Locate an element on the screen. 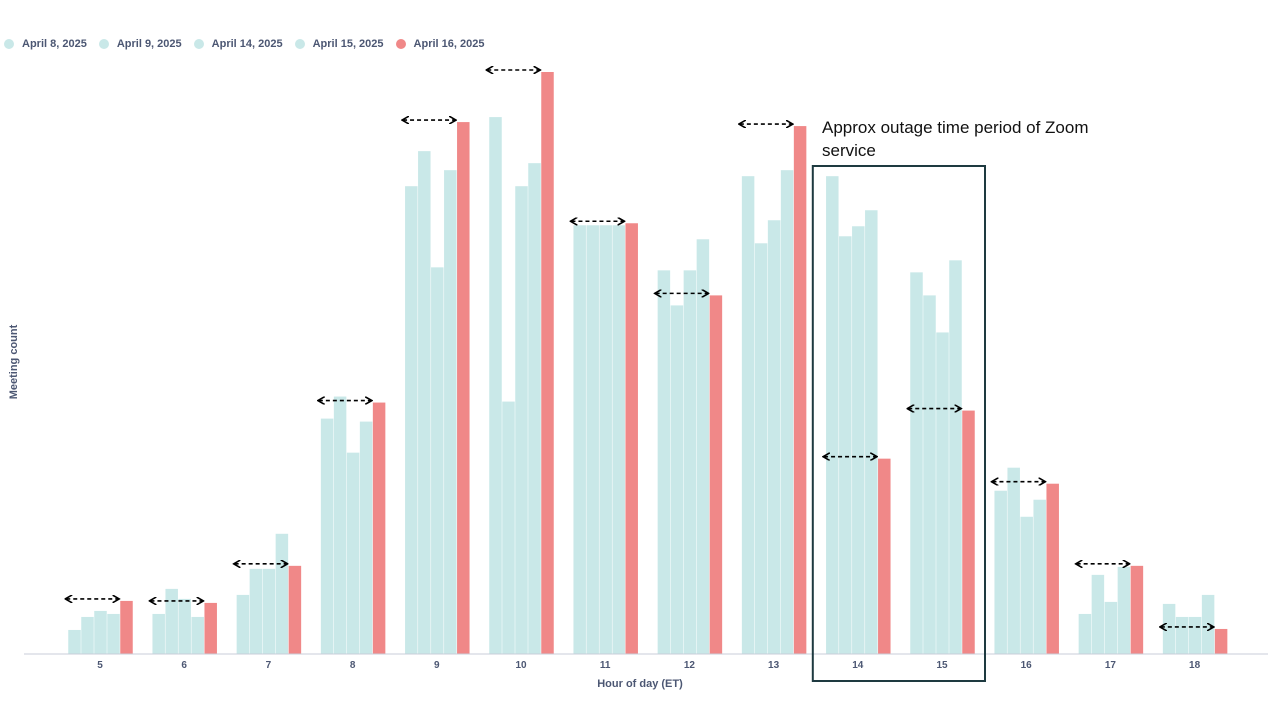 The height and width of the screenshot is (720, 1280). legend-item-april-9: April 9, 2025 is located at coordinates (140, 44).